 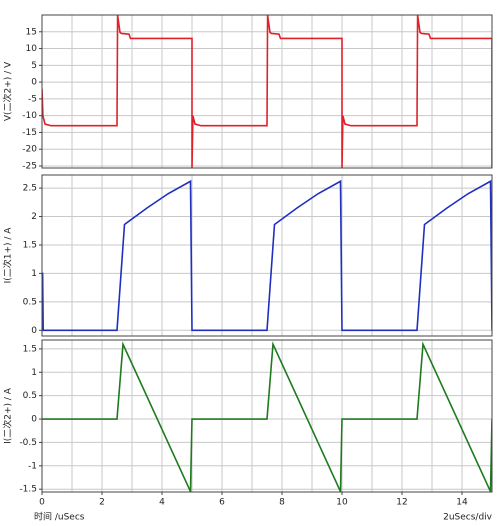 What do you see at coordinates (32, 466) in the screenshot?
I see `y-tick-label: -1` at bounding box center [32, 466].